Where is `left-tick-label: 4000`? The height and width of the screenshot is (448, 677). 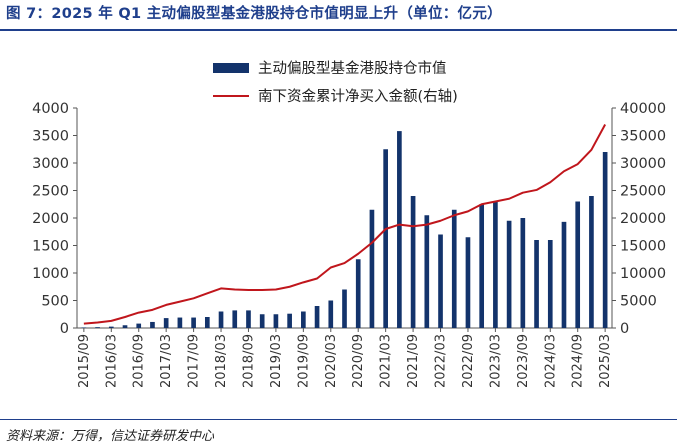 left-tick-label: 4000 is located at coordinates (50, 109).